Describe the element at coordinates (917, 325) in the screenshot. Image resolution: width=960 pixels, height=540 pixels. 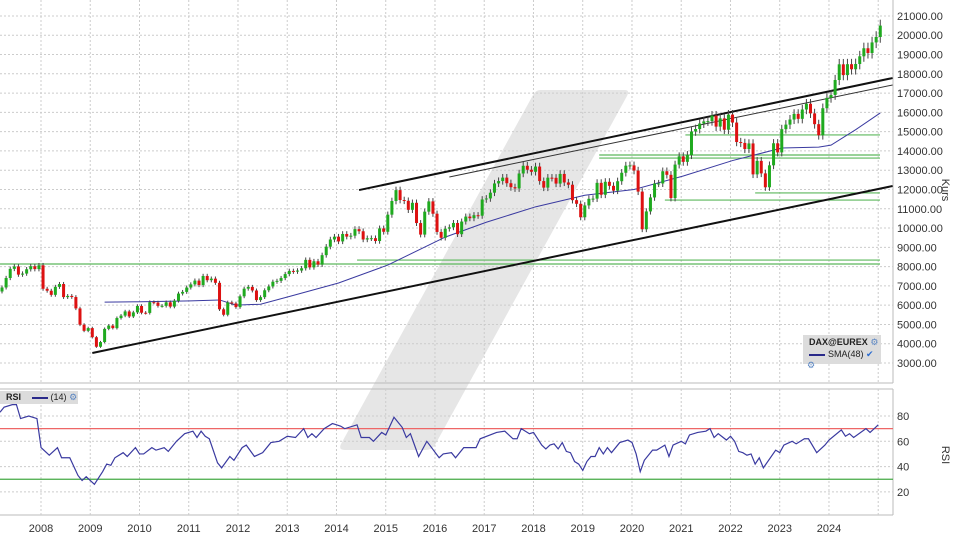
I see `y-tick-label: 5000.00` at that location.